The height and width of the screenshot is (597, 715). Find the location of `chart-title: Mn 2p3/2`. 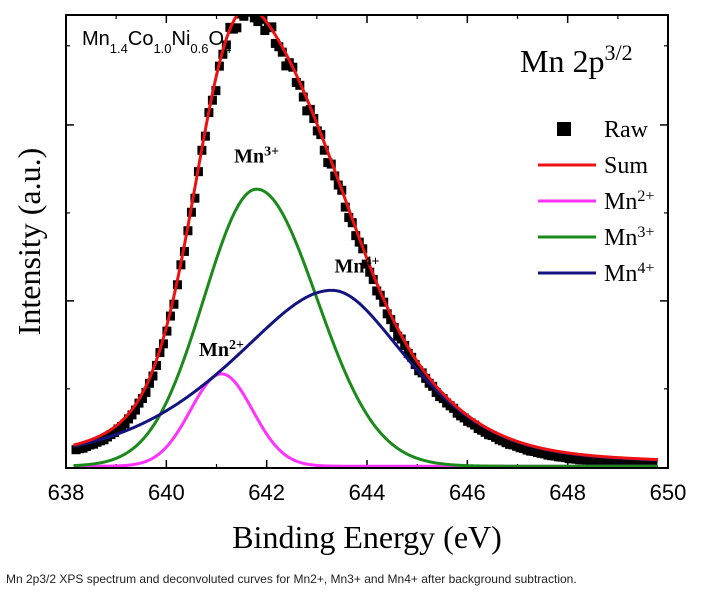

chart-title: Mn 2p3/2 is located at coordinates (576, 60).